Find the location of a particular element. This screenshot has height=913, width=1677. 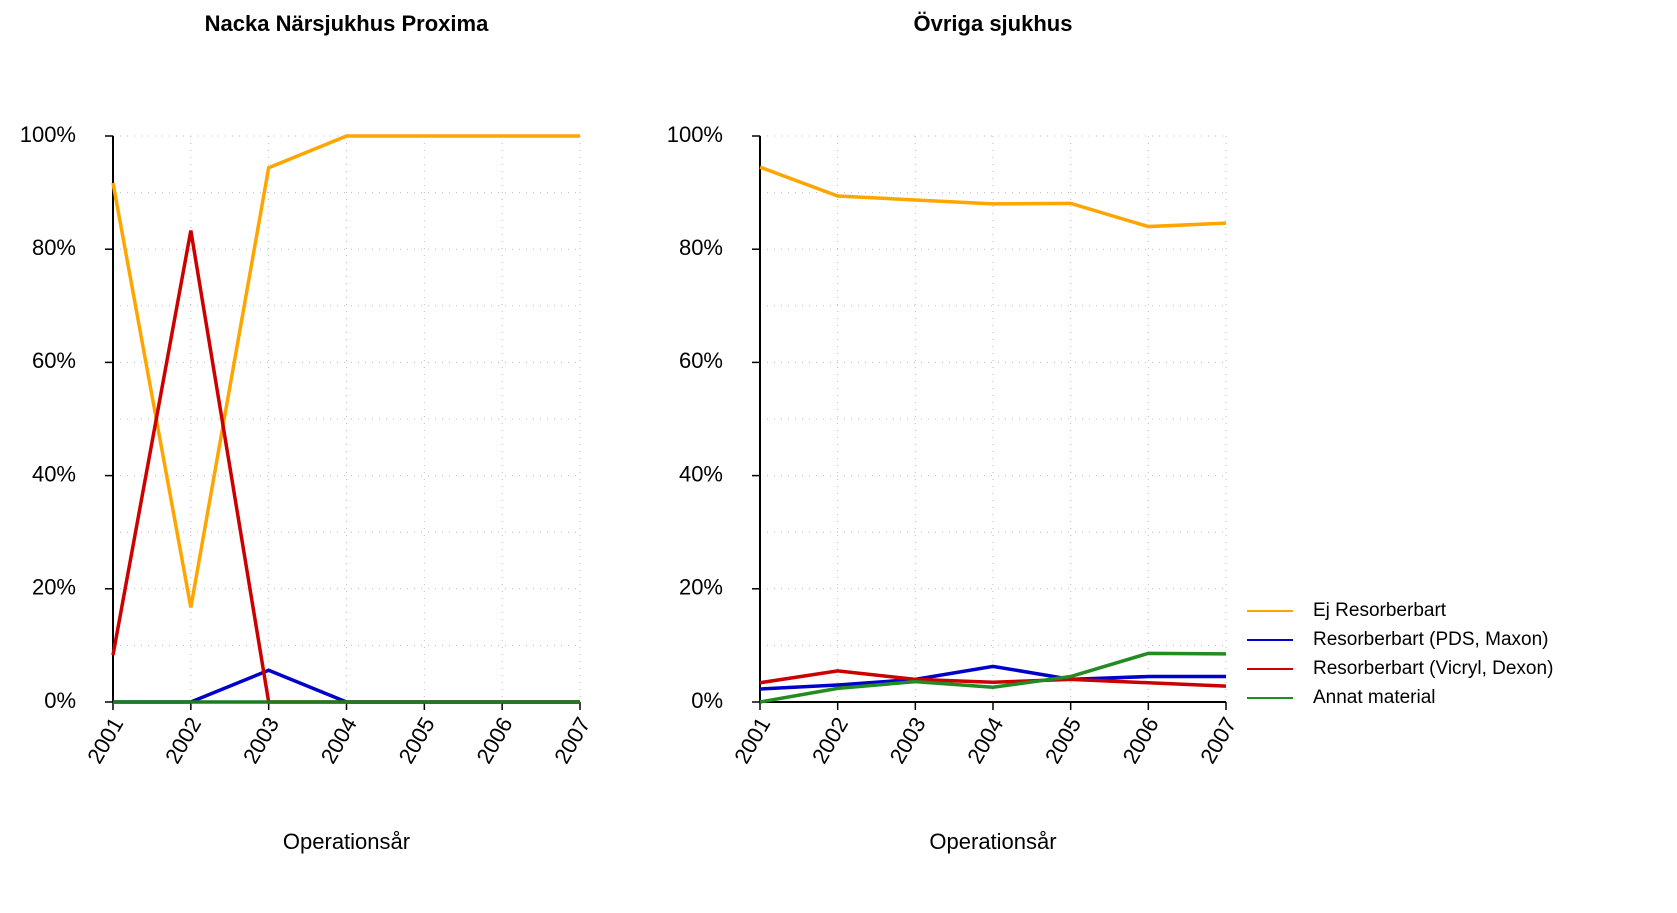

legend-label: Resorberbart (PDS, Maxon) is located at coordinates (1430, 639).